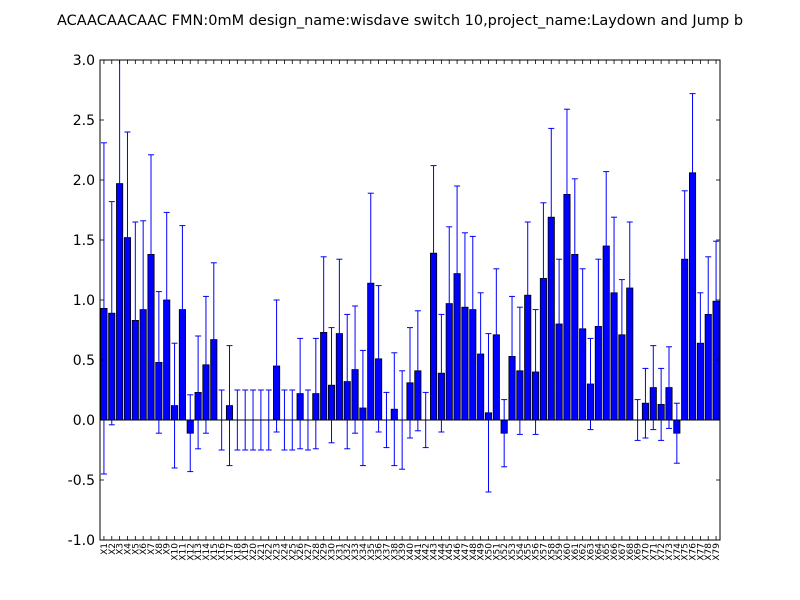 The width and height of the screenshot is (800, 600). What do you see at coordinates (537, 552) in the screenshot?
I see `x-tick-label: X56` at bounding box center [537, 552].